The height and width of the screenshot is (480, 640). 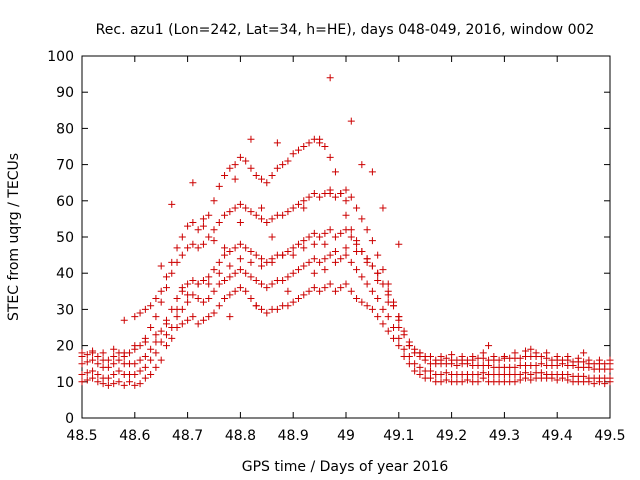 I want to click on y-tick-label: 20, so click(x=65, y=347).